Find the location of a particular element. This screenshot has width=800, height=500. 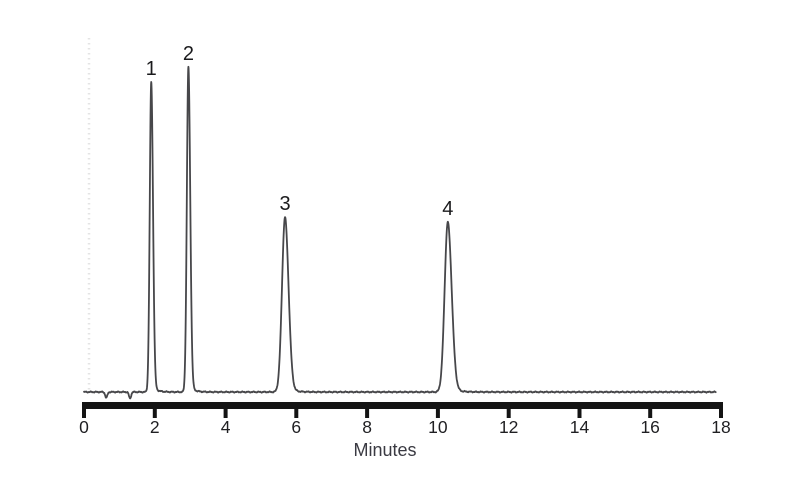

x-axis-tick-label: 12 is located at coordinates (508, 427).